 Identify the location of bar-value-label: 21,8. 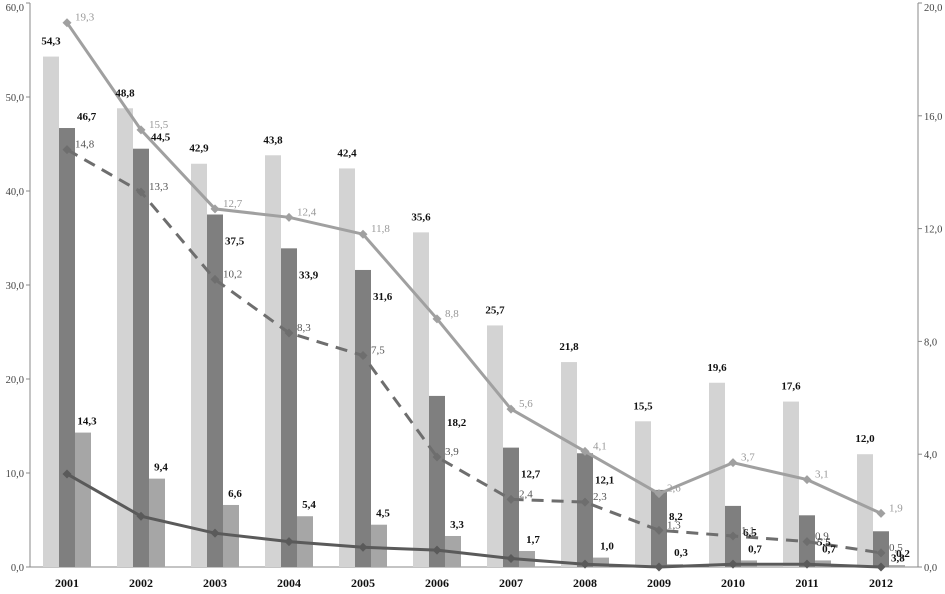
(569, 347).